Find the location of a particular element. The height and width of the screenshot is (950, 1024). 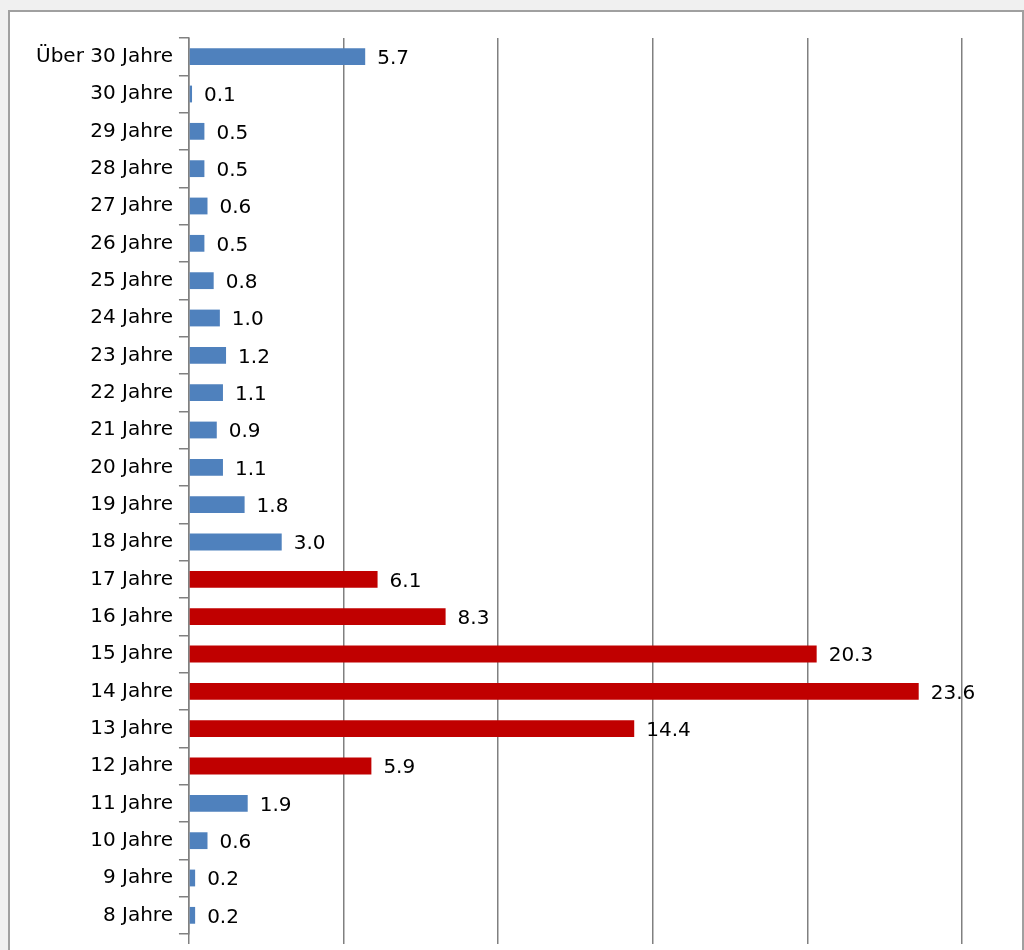

data-label: 3.0 is located at coordinates (309, 542).